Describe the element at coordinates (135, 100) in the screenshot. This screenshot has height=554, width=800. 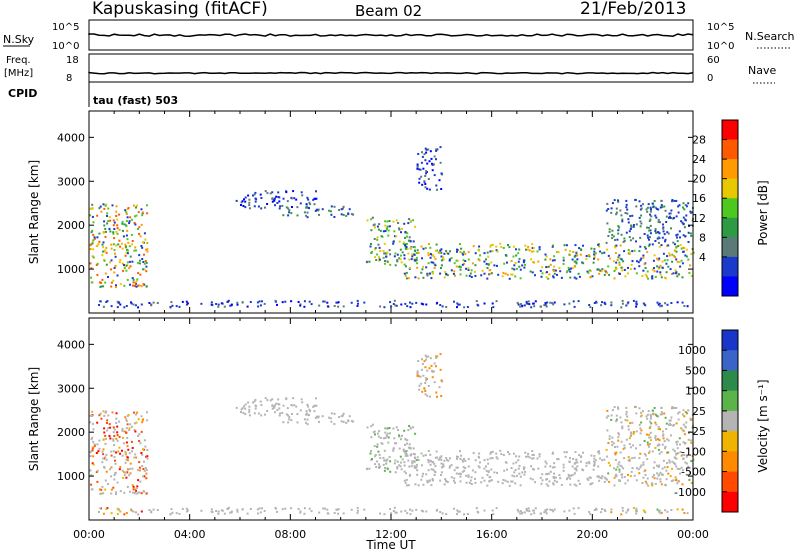
I see `cpid-value: tau (fast) 503` at that location.